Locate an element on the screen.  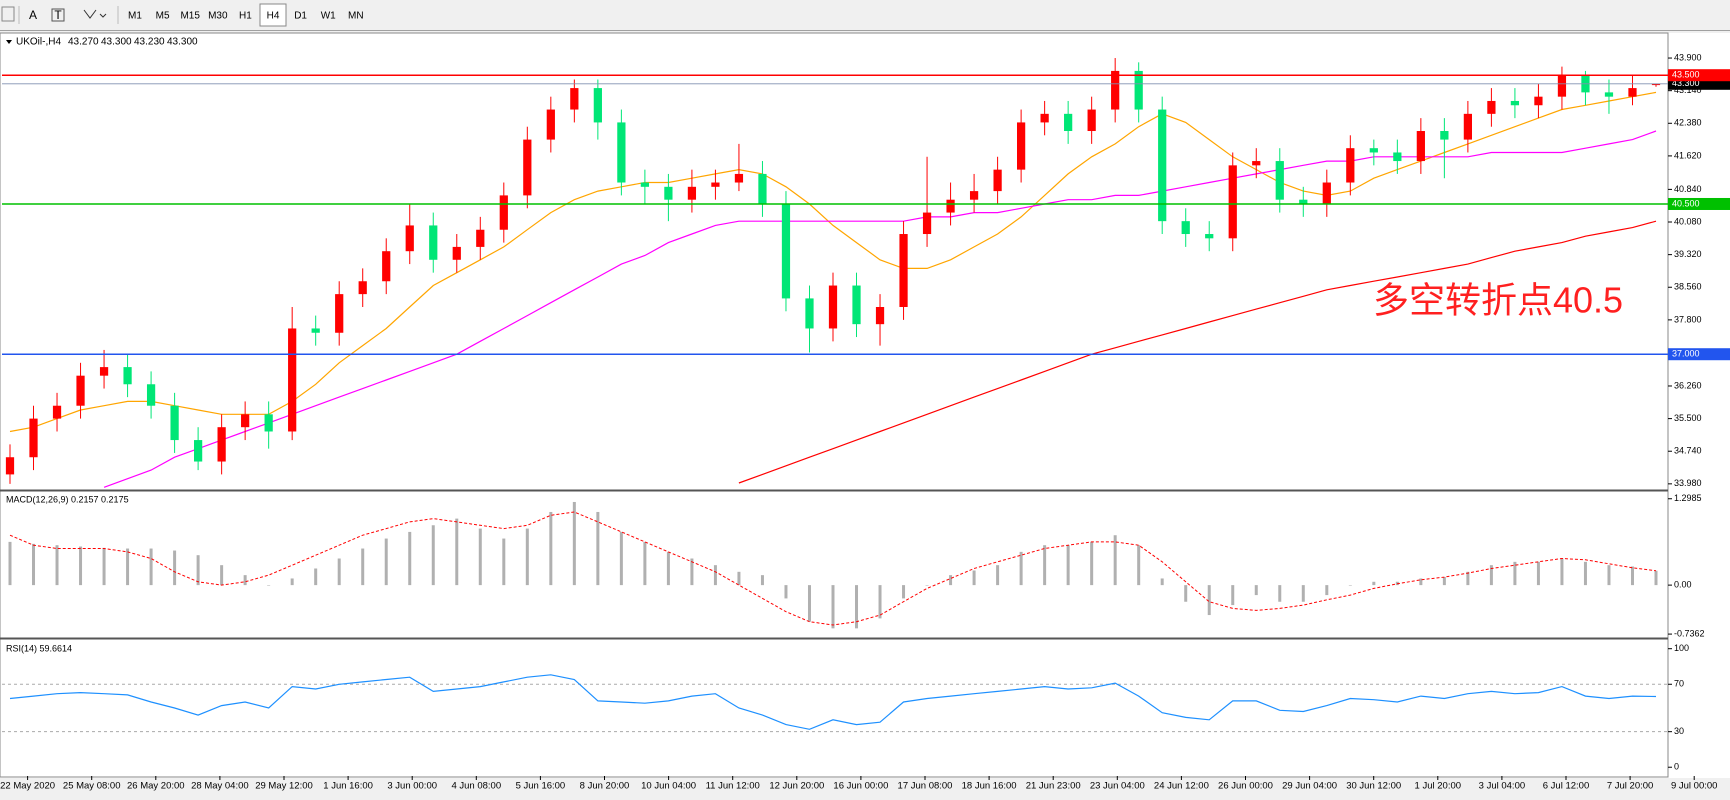
x-tick-label: 5 Jun 16:00 is located at coordinates (541, 786).